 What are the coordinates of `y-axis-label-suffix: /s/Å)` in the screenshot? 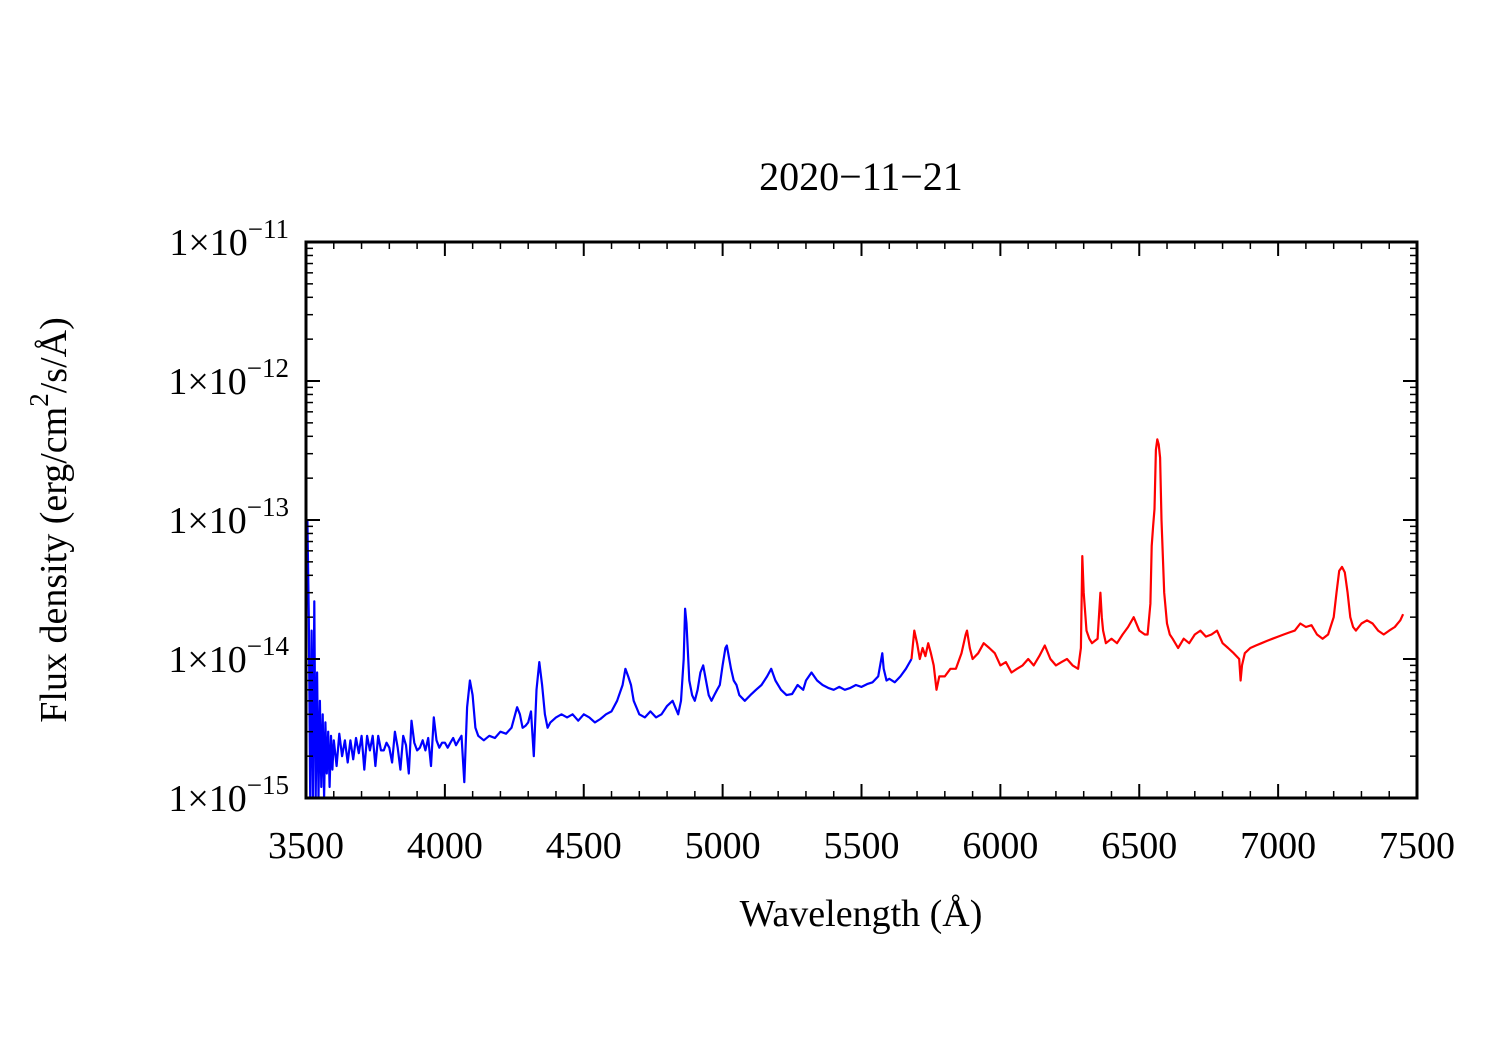 It's located at (54, 355).